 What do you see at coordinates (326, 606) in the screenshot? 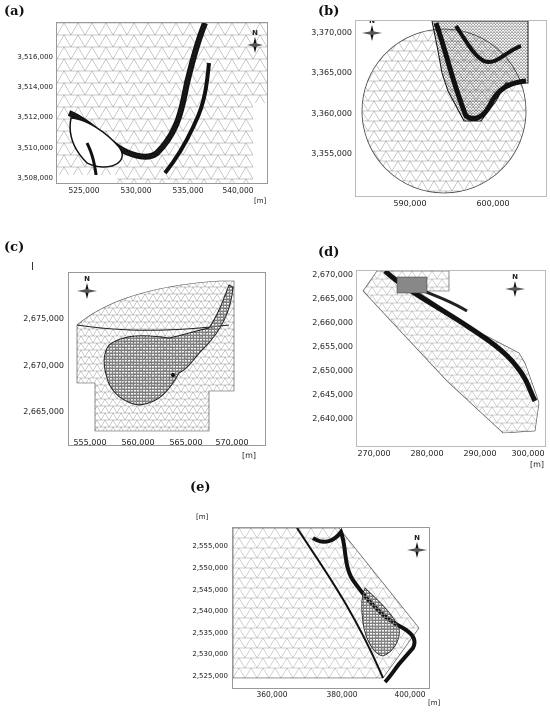
I see `mesh-e` at bounding box center [326, 606].